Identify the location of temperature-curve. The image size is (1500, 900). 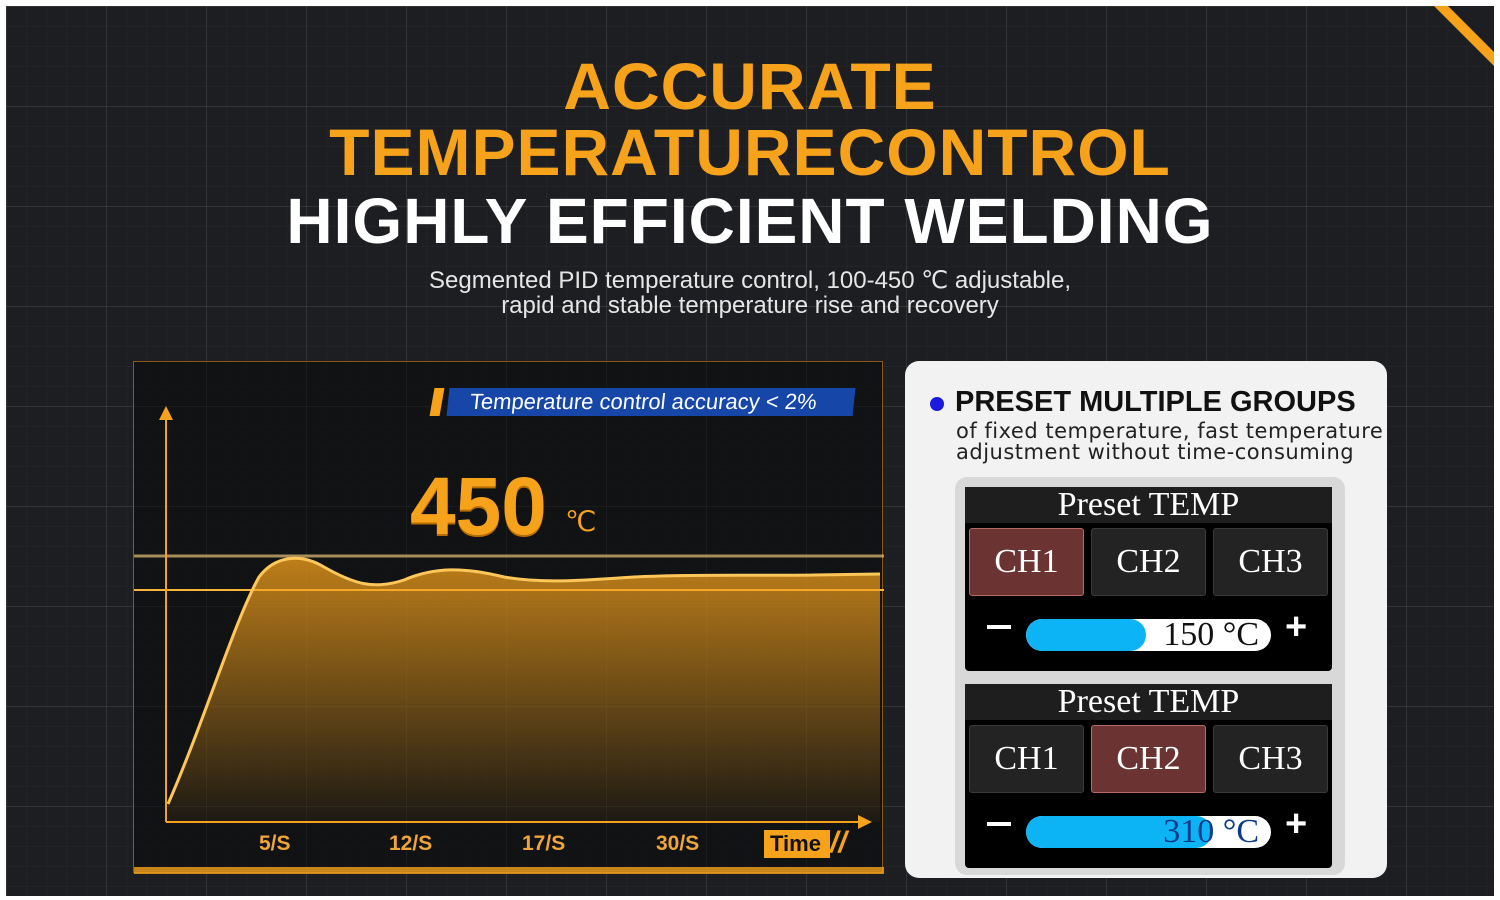
(523, 680).